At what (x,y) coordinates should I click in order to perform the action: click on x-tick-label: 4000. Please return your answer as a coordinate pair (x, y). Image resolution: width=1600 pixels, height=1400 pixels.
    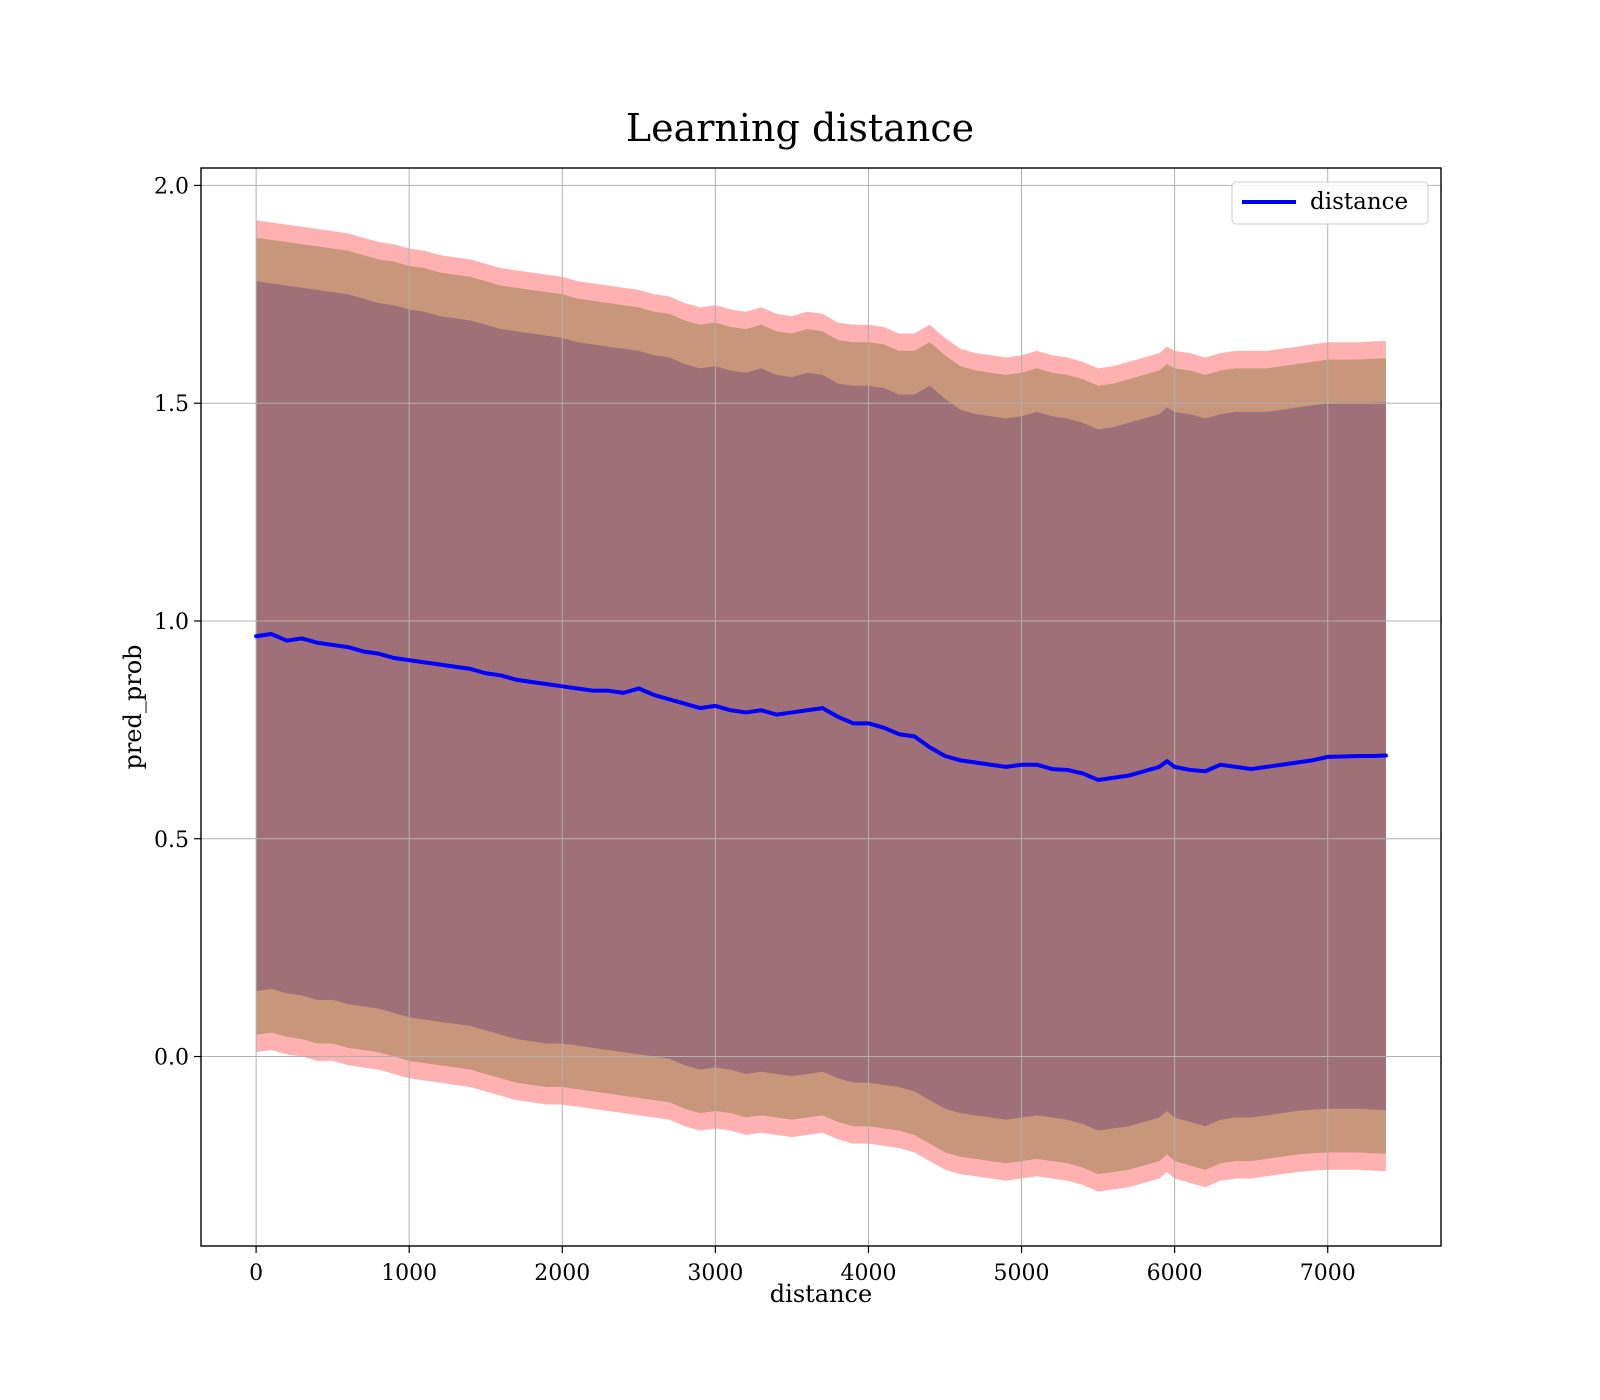
    Looking at the image, I should click on (868, 1273).